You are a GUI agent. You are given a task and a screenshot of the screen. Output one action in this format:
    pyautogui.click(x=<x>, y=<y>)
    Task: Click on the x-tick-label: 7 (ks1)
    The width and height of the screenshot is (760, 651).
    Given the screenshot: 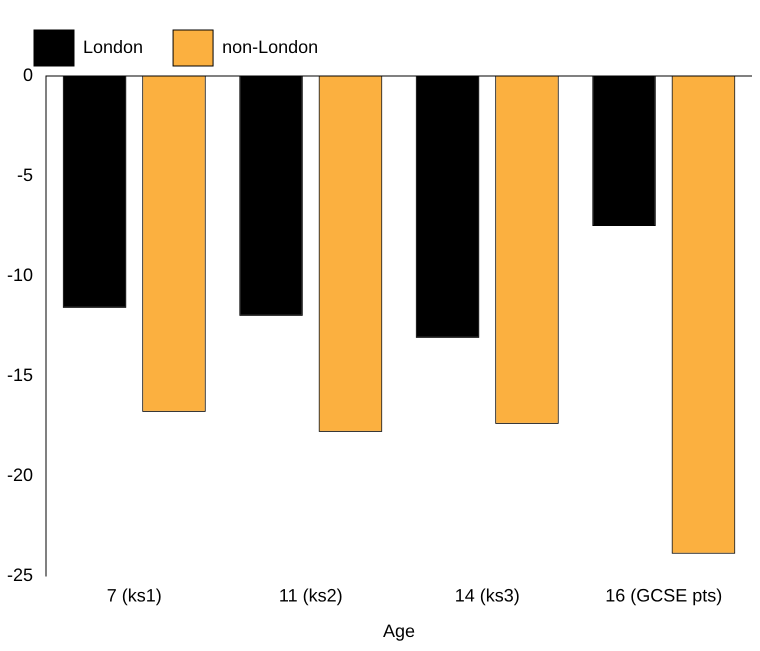 What is the action you would take?
    pyautogui.click(x=134, y=596)
    